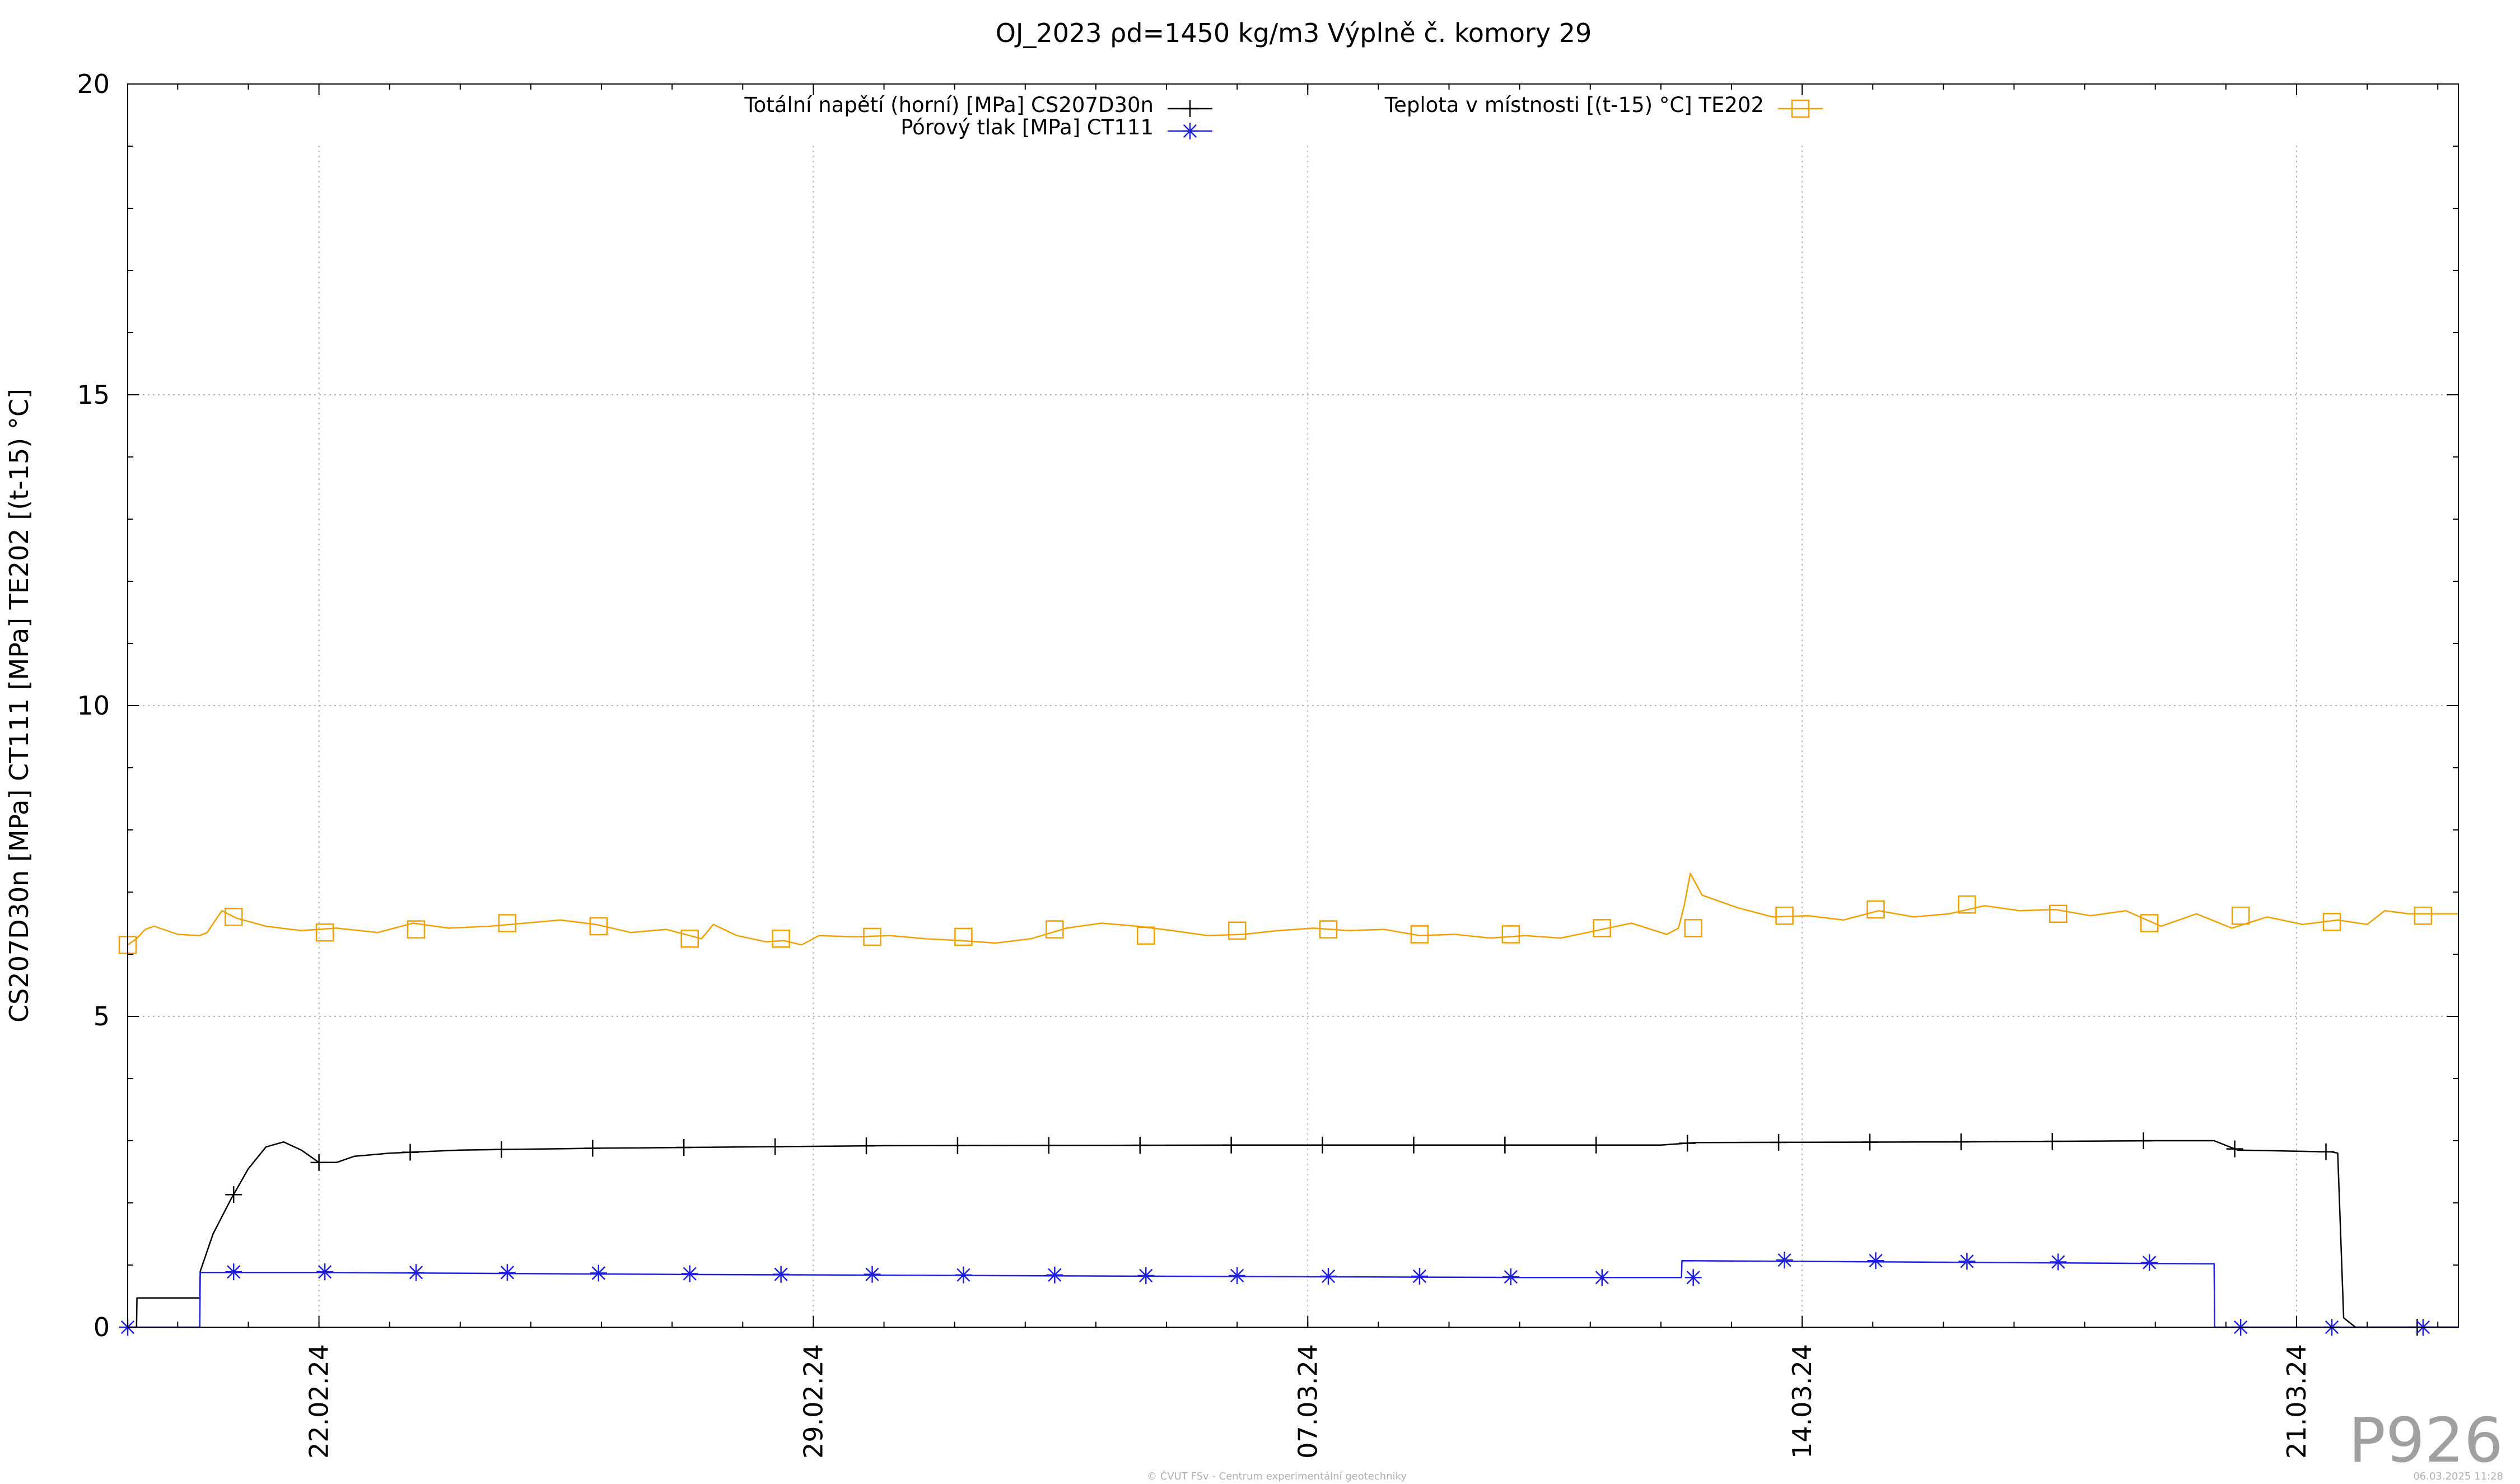 The width and height of the screenshot is (2520, 1484). What do you see at coordinates (1604, 106) in the screenshot?
I see `legend-entry-3: Teplota v místnosti [(t-15) °C] TE202` at bounding box center [1604, 106].